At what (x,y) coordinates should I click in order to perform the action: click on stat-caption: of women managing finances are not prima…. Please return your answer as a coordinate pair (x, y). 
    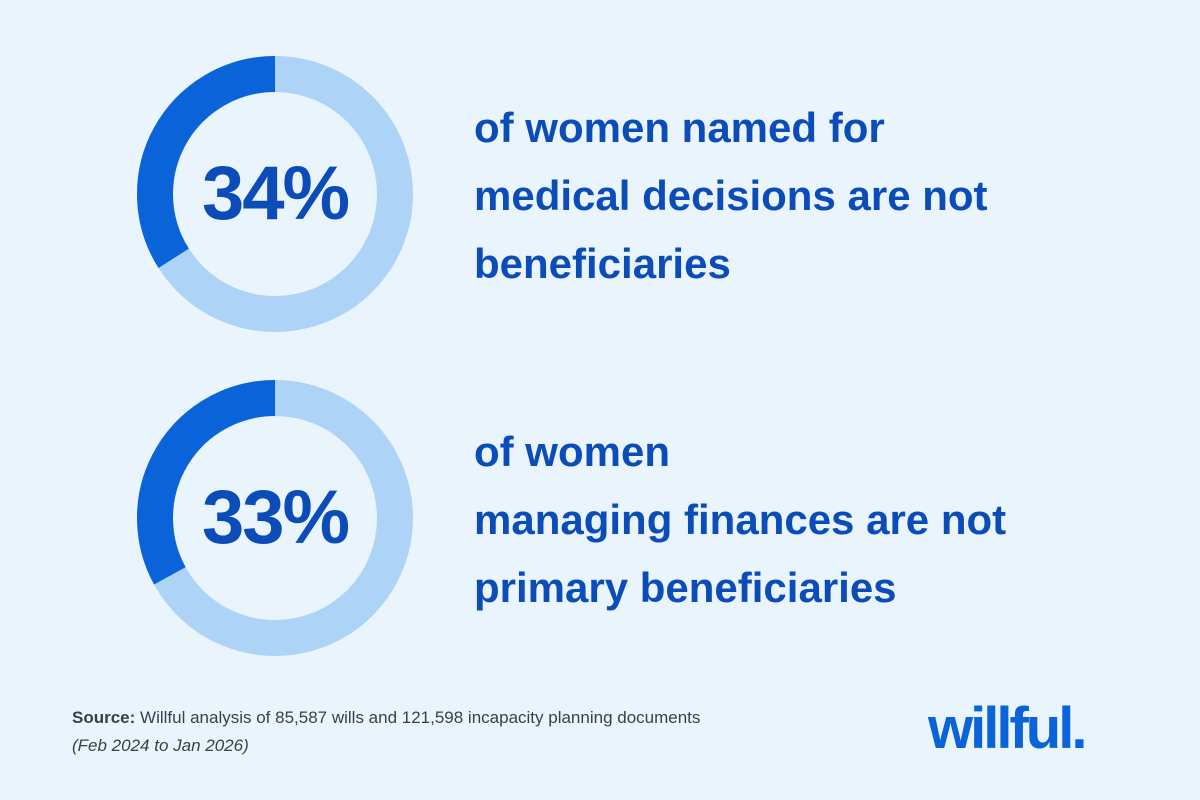
    Looking at the image, I should click on (794, 520).